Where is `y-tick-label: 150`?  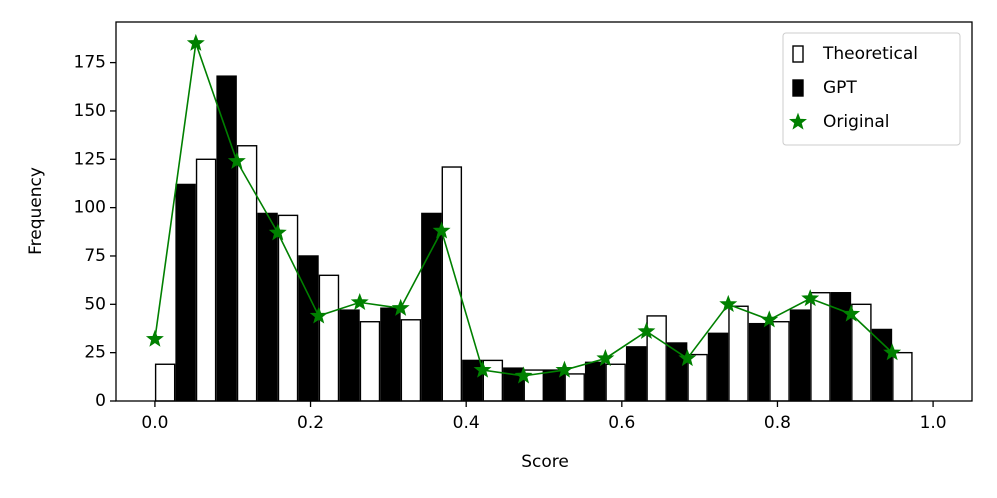
y-tick-label: 150 is located at coordinates (90, 111).